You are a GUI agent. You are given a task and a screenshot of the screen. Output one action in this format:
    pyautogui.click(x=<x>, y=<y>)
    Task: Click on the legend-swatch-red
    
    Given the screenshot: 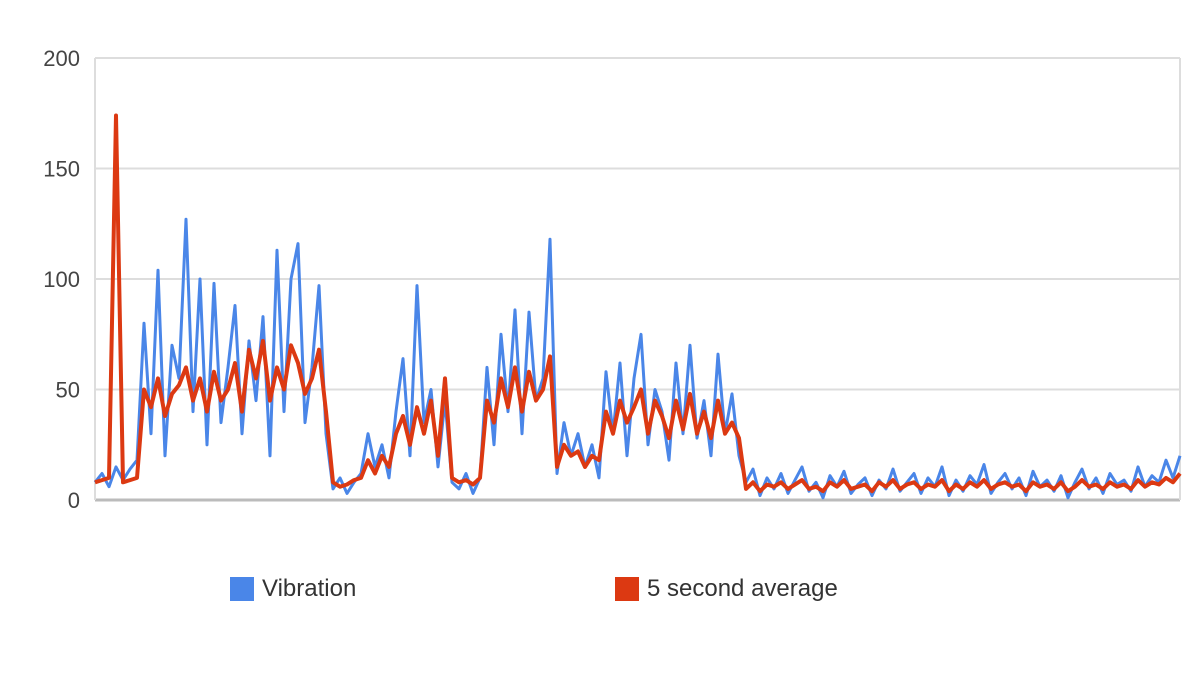 What is the action you would take?
    pyautogui.click(x=627, y=589)
    